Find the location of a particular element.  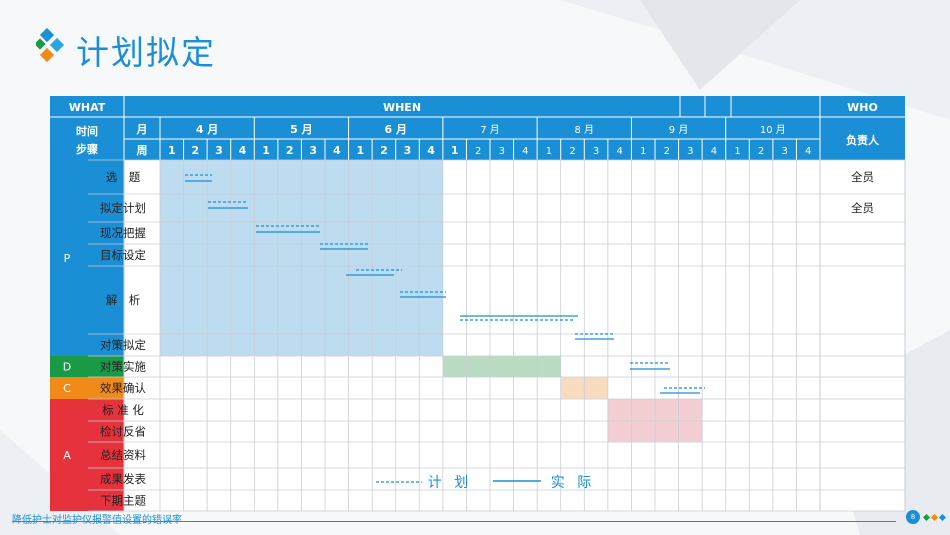

page-number: 8 is located at coordinates (913, 517).